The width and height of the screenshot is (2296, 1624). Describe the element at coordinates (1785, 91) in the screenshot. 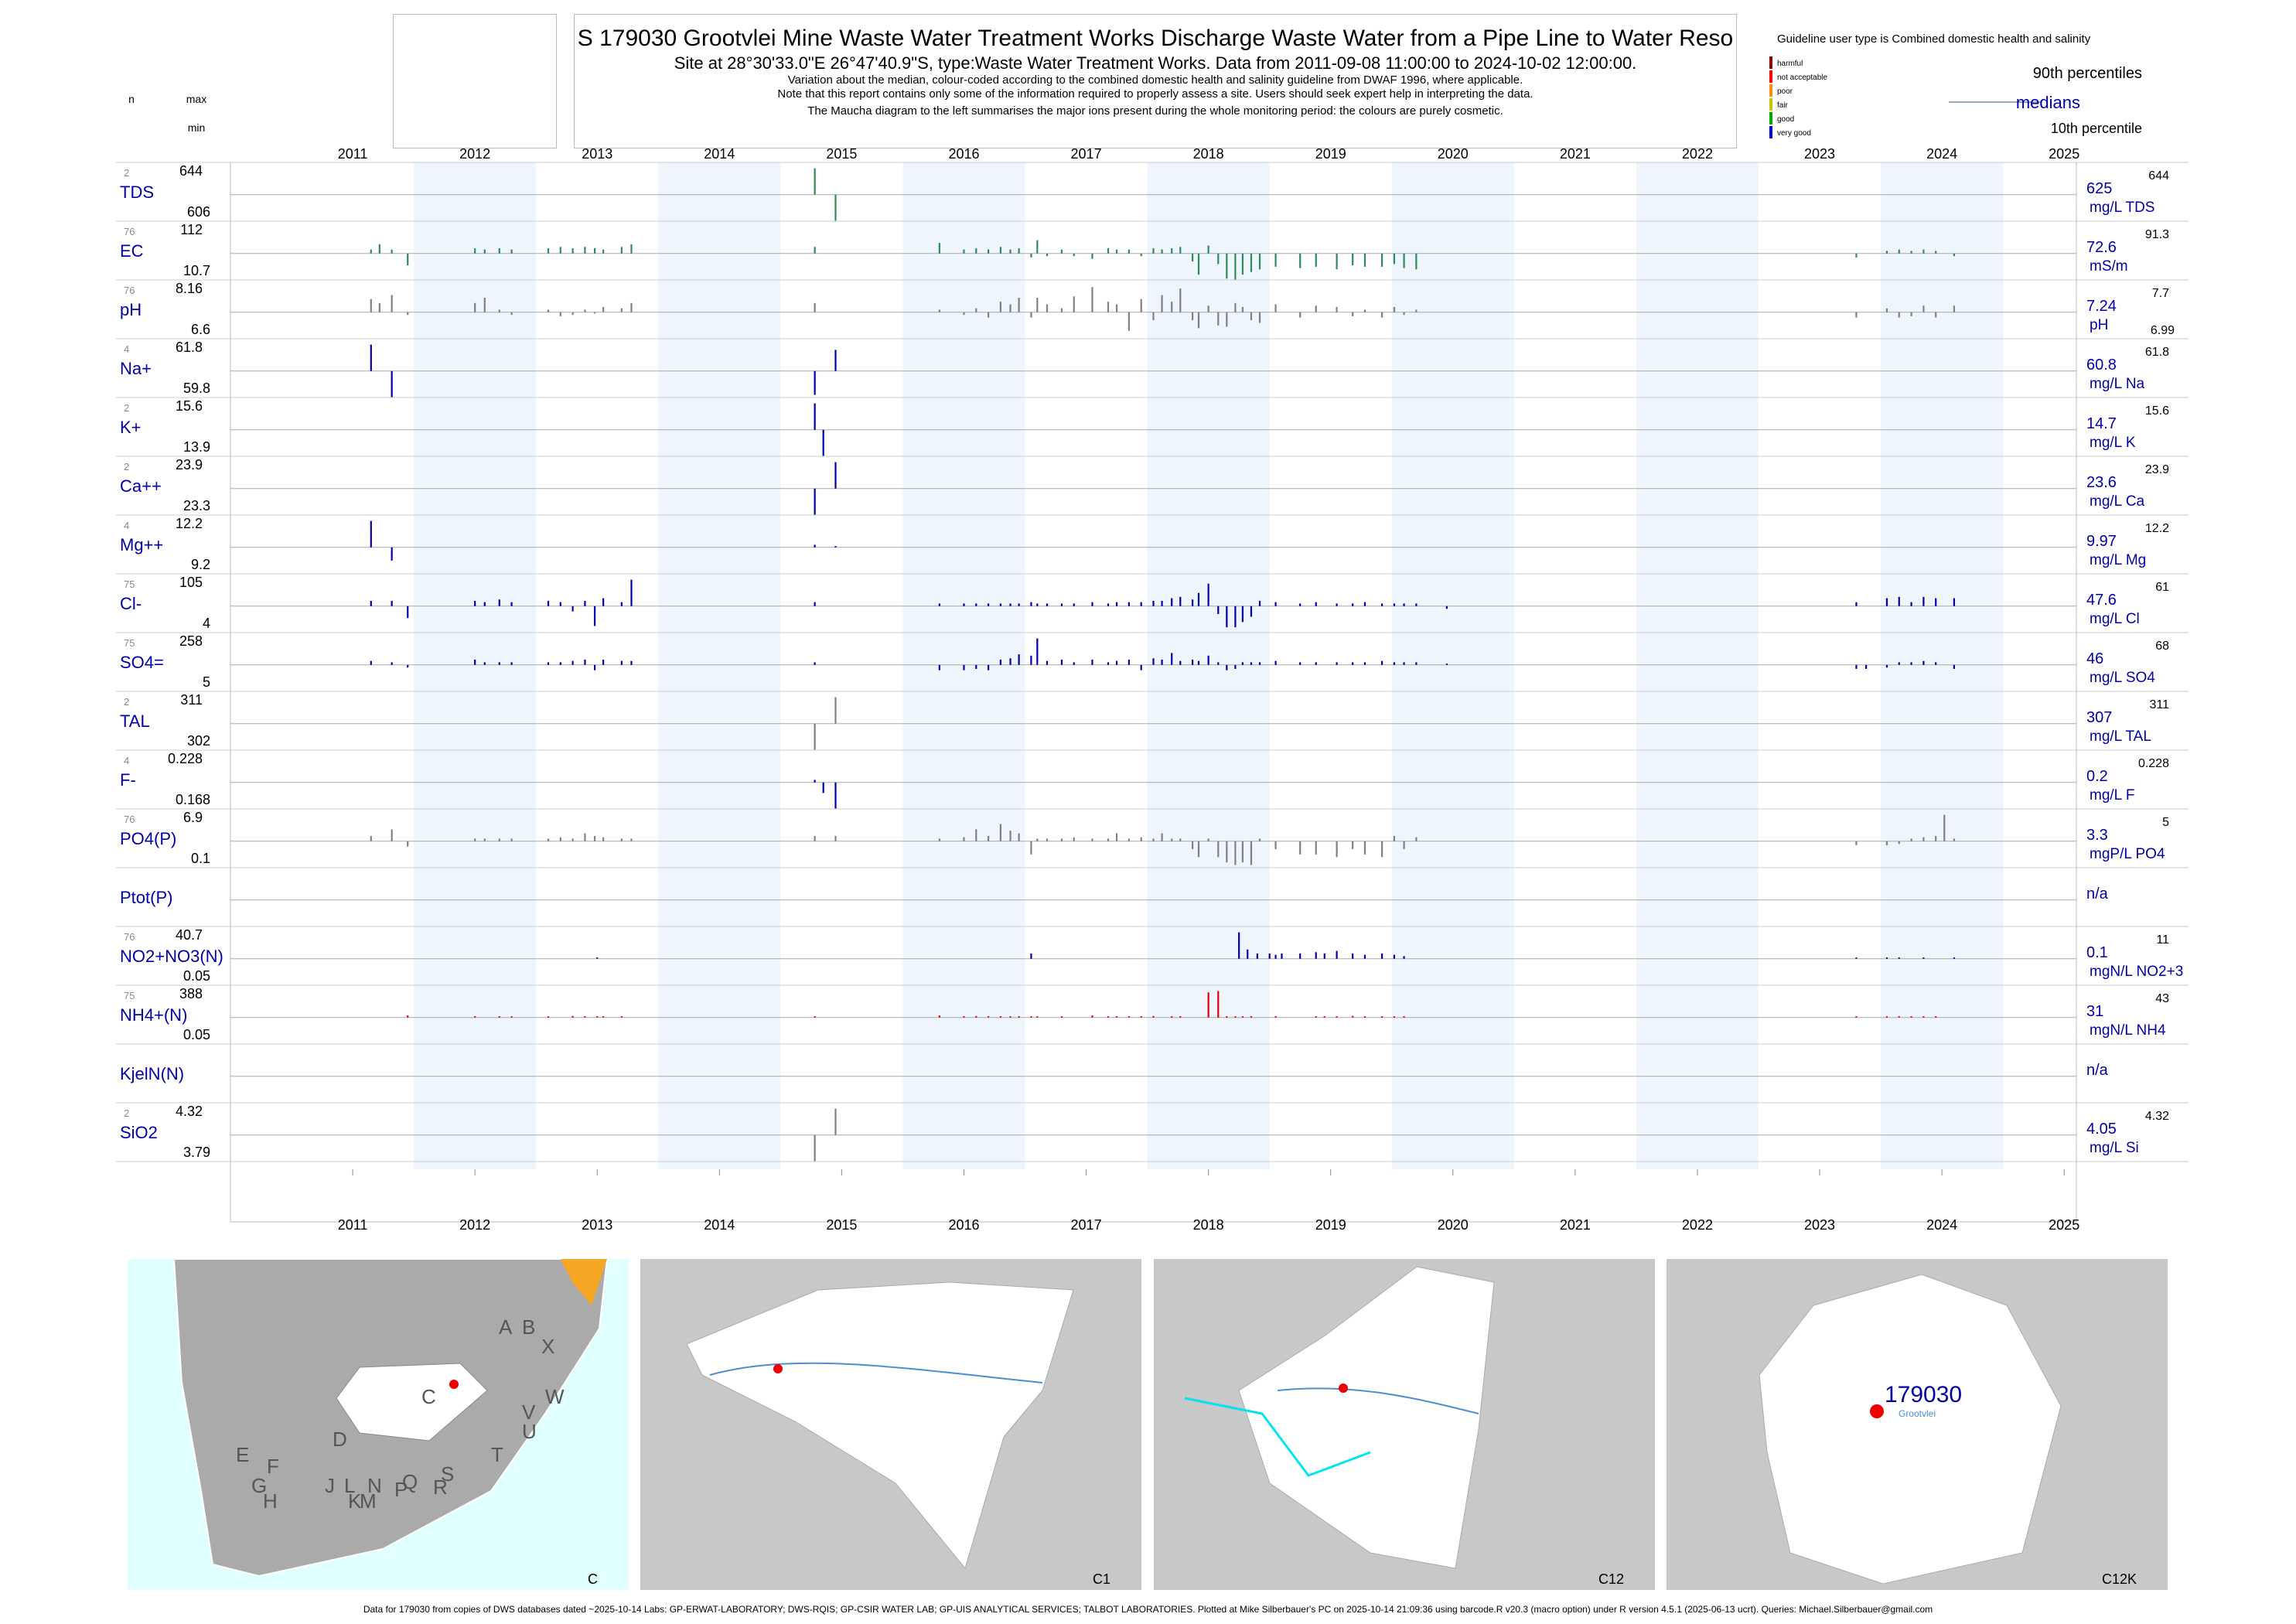

I see `guideline-class: poor` at that location.